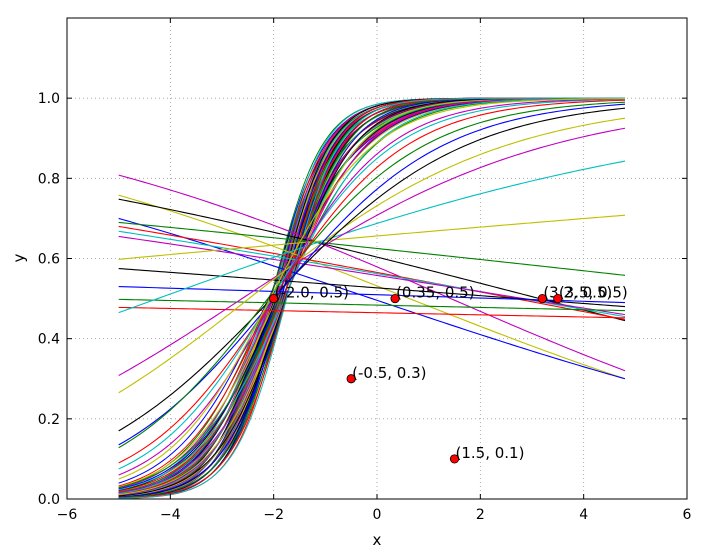  I want to click on y-tick-label: 0.4, so click(49, 340).